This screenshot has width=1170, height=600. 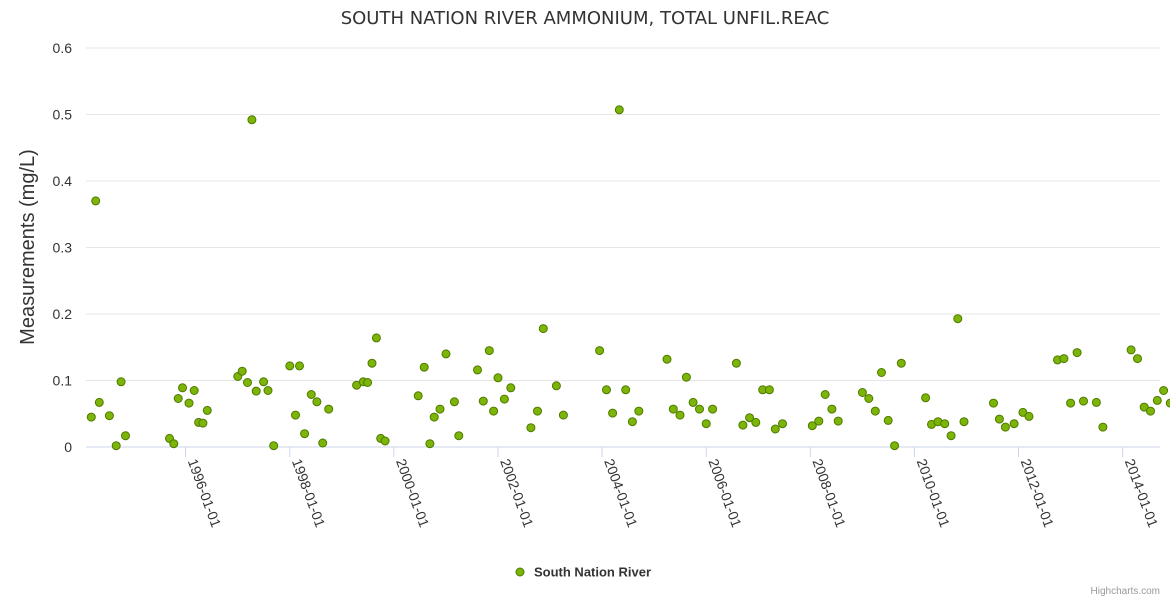 What do you see at coordinates (520, 572) in the screenshot?
I see `legend-marker` at bounding box center [520, 572].